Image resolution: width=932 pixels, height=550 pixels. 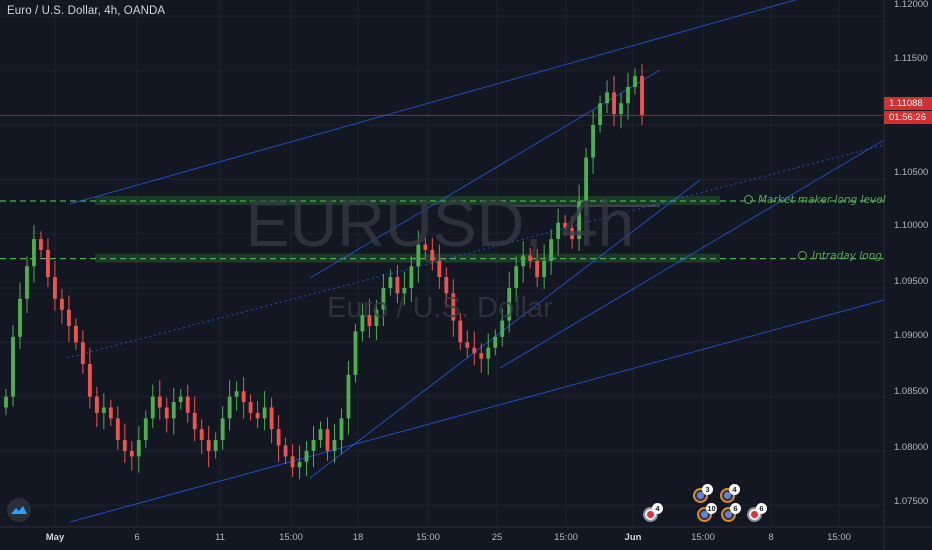 What do you see at coordinates (908, 117) in the screenshot?
I see `candle-countdown-badge: 01:56:26` at bounding box center [908, 117].